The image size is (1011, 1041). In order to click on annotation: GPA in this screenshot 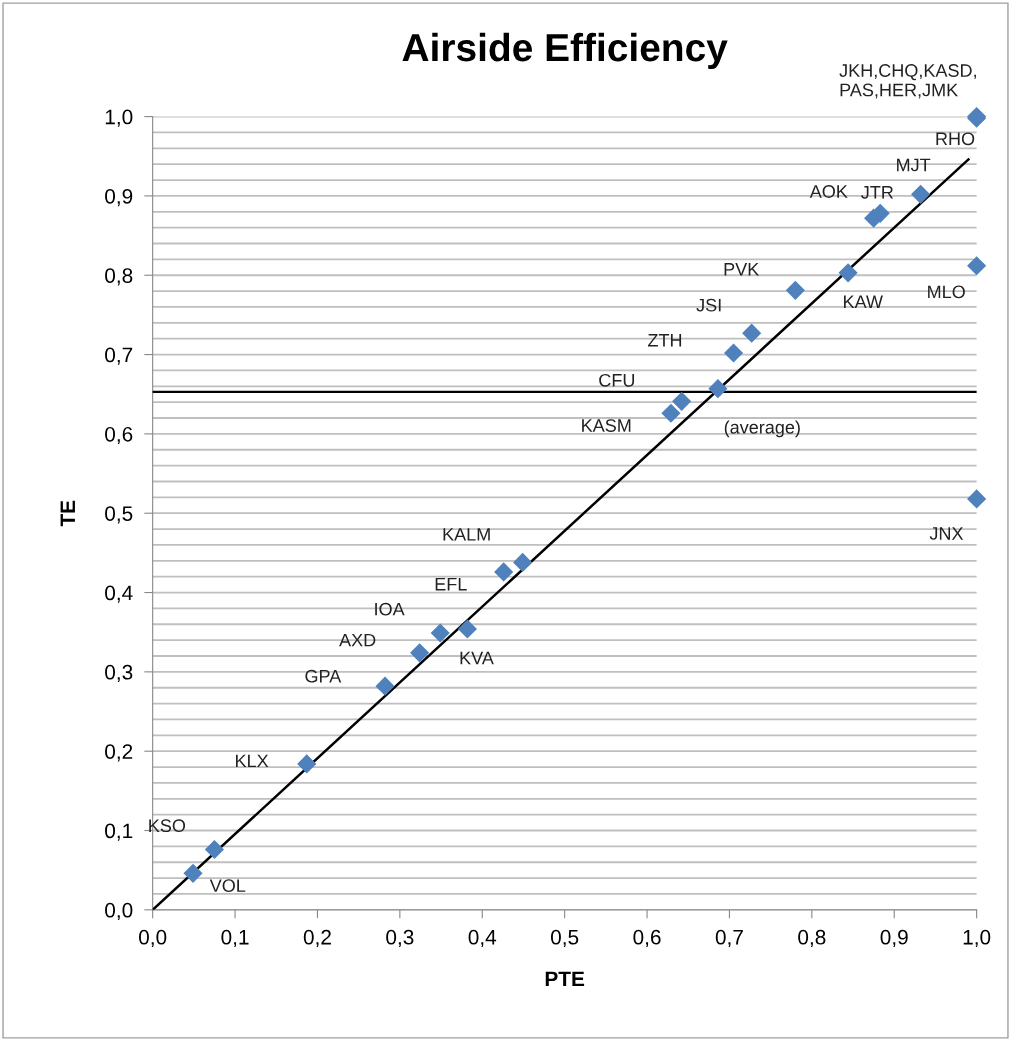, I will do `click(323, 676)`.